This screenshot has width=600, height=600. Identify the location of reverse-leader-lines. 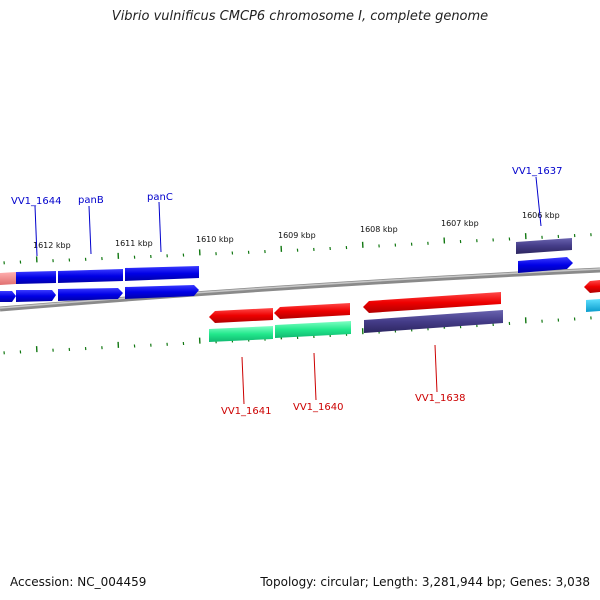
(339, 374).